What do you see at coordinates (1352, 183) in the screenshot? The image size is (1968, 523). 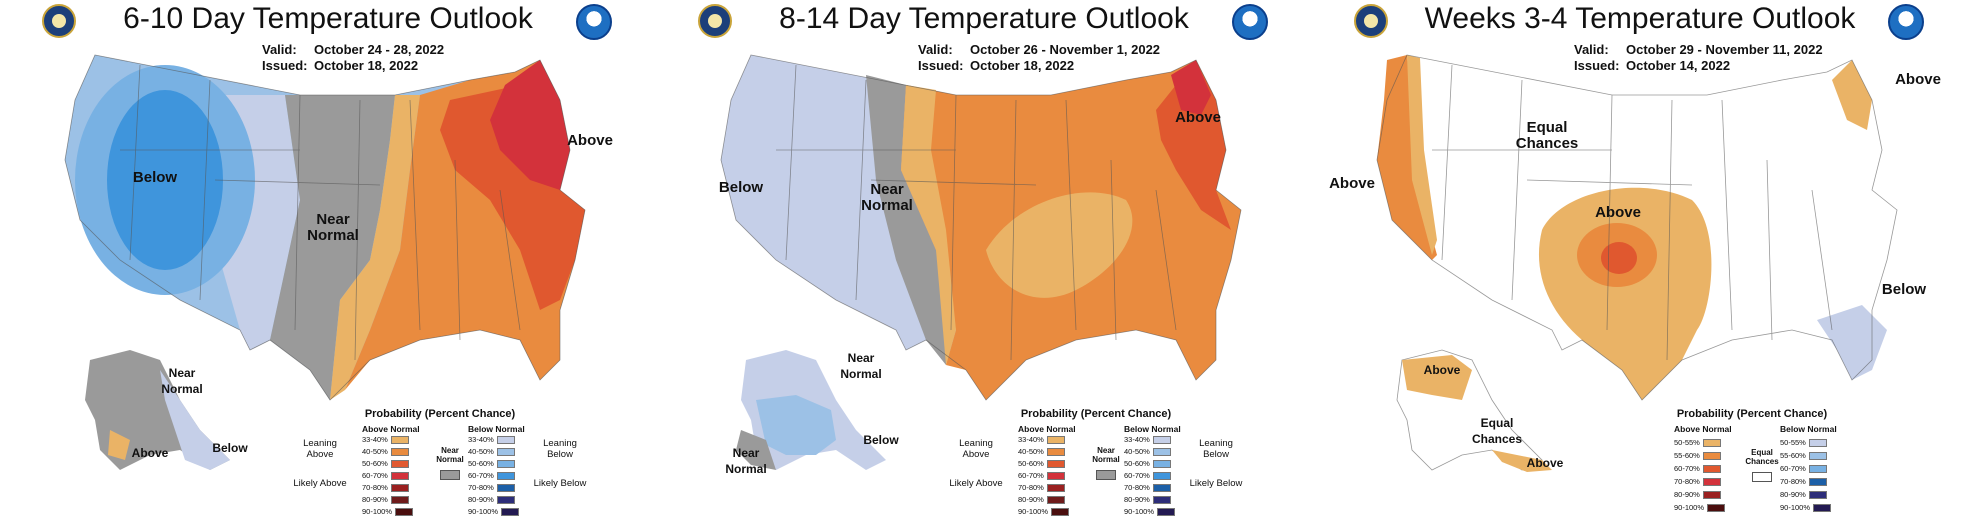 I see `map-label-above-west: Above` at bounding box center [1352, 183].